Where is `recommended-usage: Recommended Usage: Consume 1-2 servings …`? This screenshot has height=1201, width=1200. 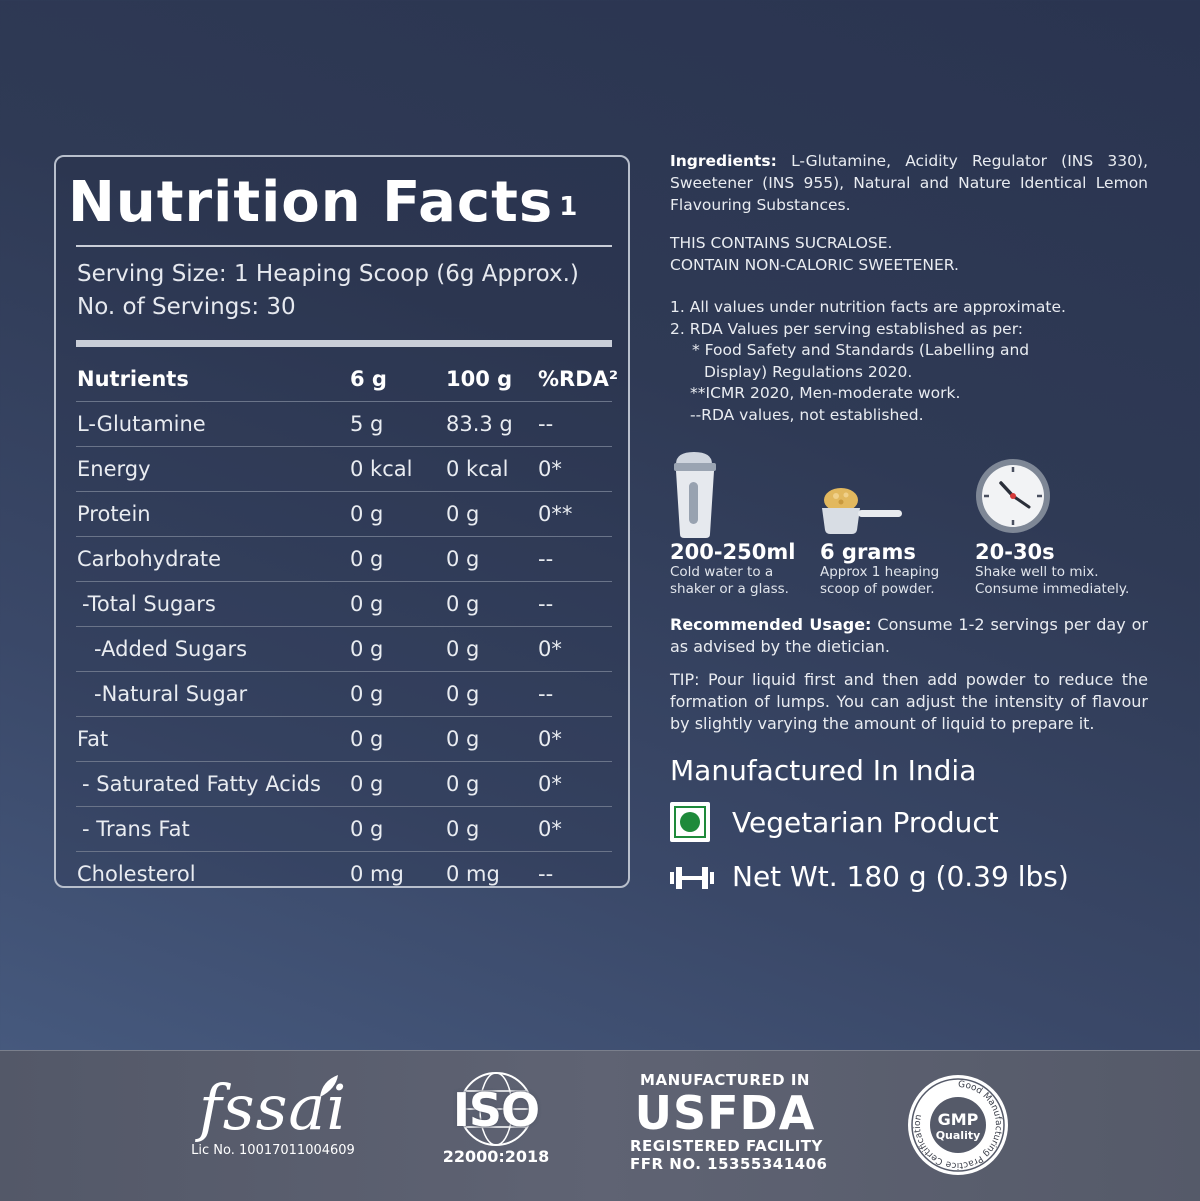 recommended-usage: Recommended Usage: Consume 1-2 servings … is located at coordinates (909, 635).